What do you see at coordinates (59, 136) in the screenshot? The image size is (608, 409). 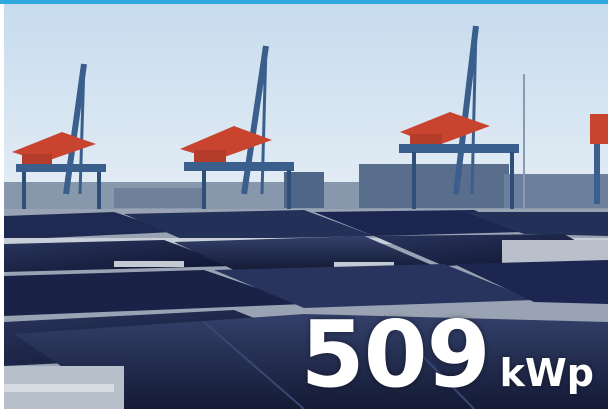 I see `crane-left` at bounding box center [59, 136].